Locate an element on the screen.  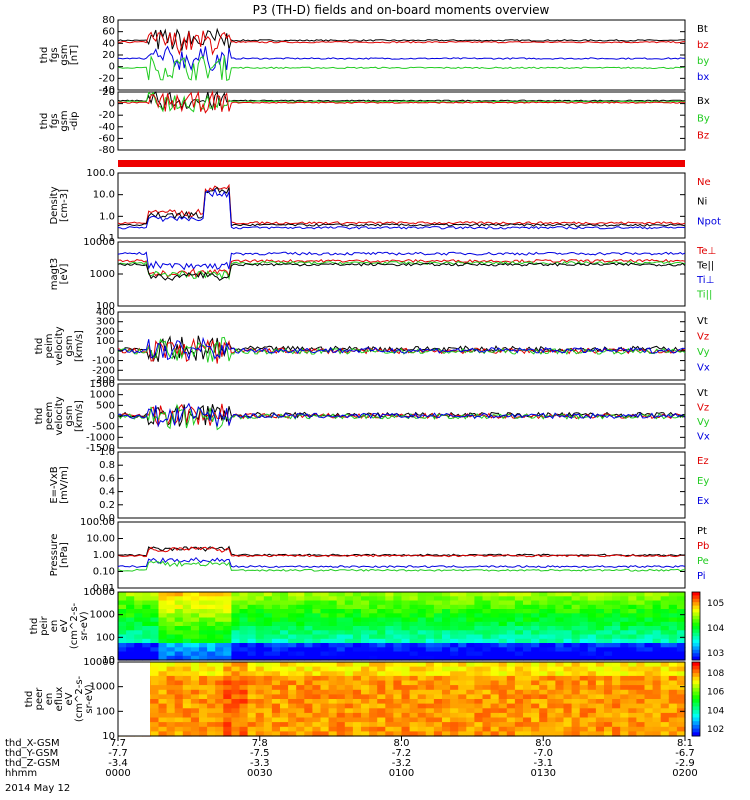
y-tick-label: 20 is located at coordinates (108, 92).